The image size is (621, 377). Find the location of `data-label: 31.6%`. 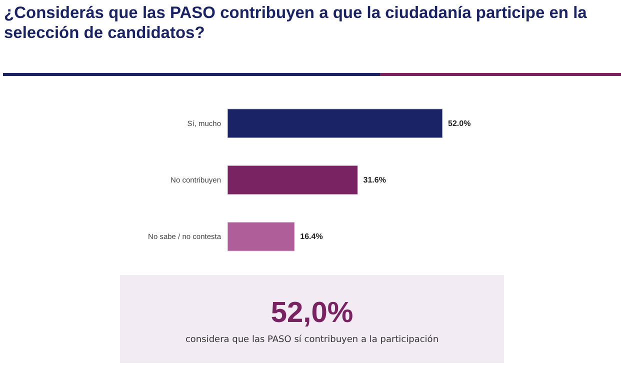

data-label: 31.6% is located at coordinates (374, 180).